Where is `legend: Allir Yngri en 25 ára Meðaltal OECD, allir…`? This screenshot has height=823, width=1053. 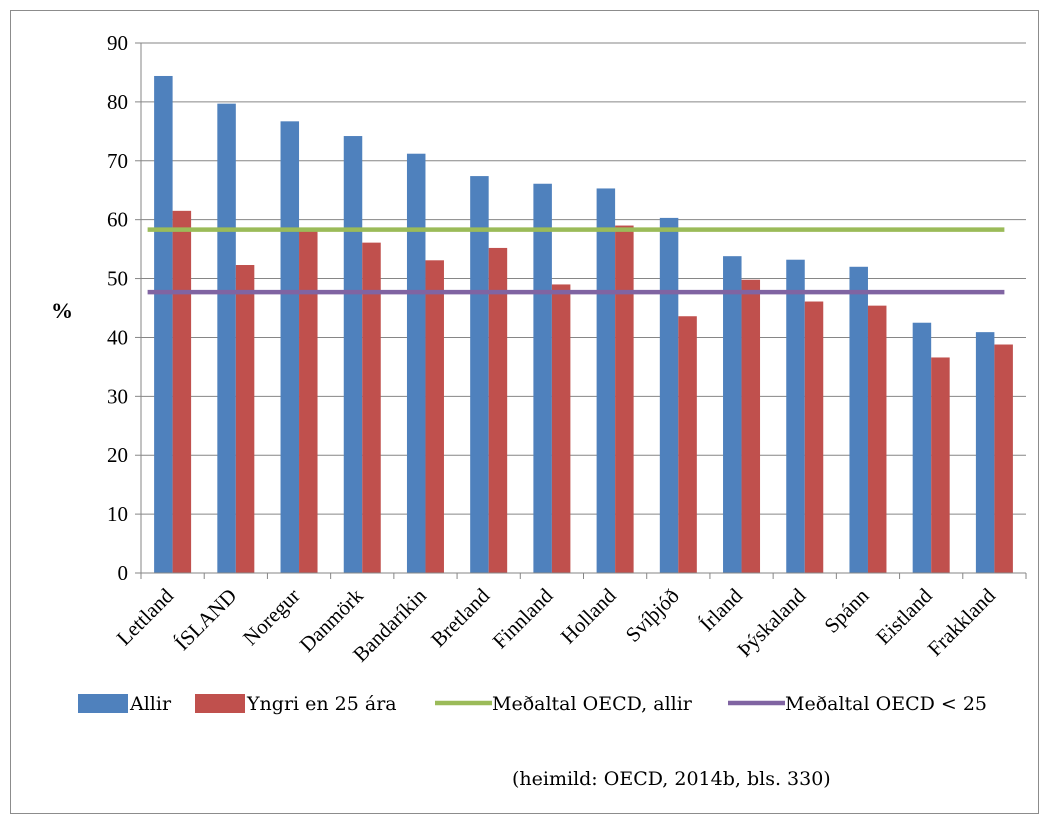 legend: Allir Yngri en 25 ára Meðaltal OECD, allir… is located at coordinates (532, 704).